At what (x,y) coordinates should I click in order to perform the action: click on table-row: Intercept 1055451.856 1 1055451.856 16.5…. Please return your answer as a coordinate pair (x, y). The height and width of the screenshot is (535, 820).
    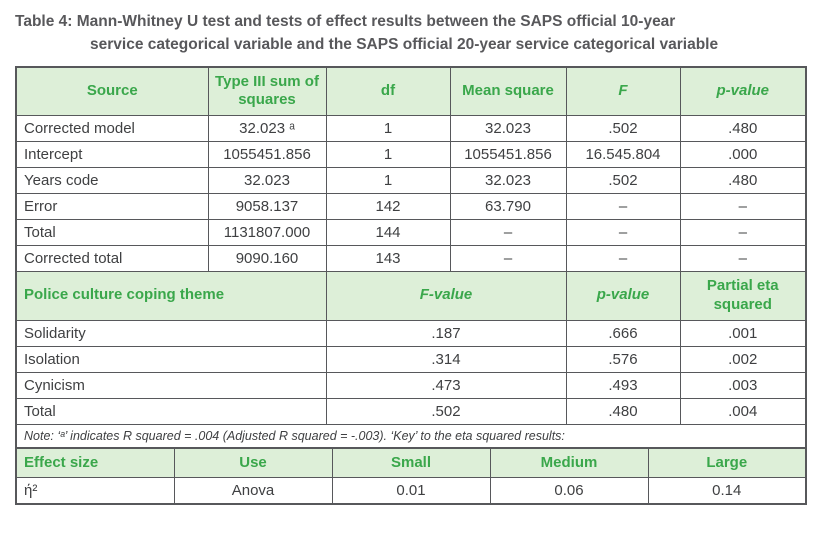
    Looking at the image, I should click on (411, 154).